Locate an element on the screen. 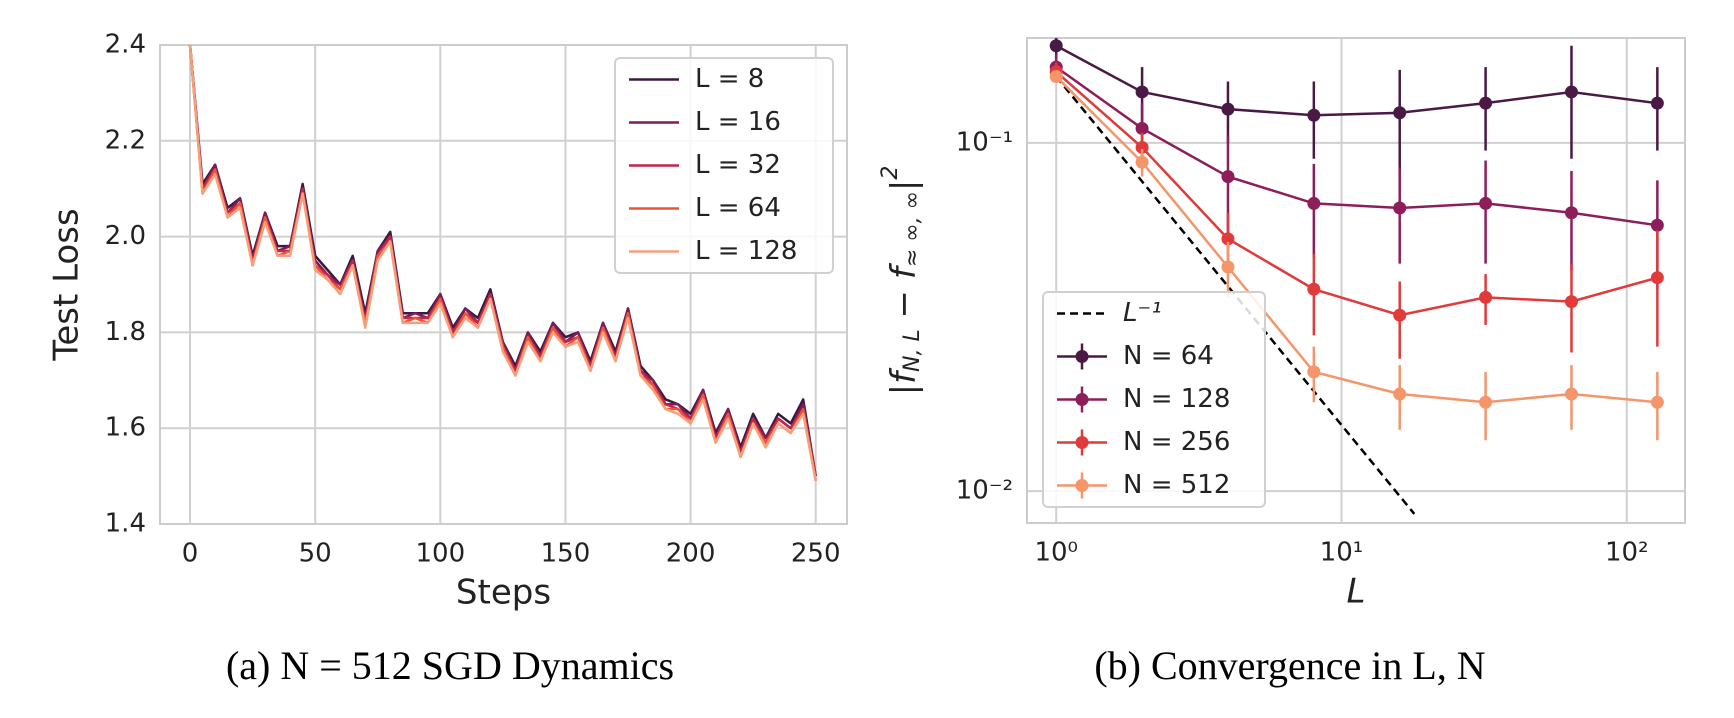 The height and width of the screenshot is (718, 1734). y-tick-label: 10⁻² is located at coordinates (984, 491).